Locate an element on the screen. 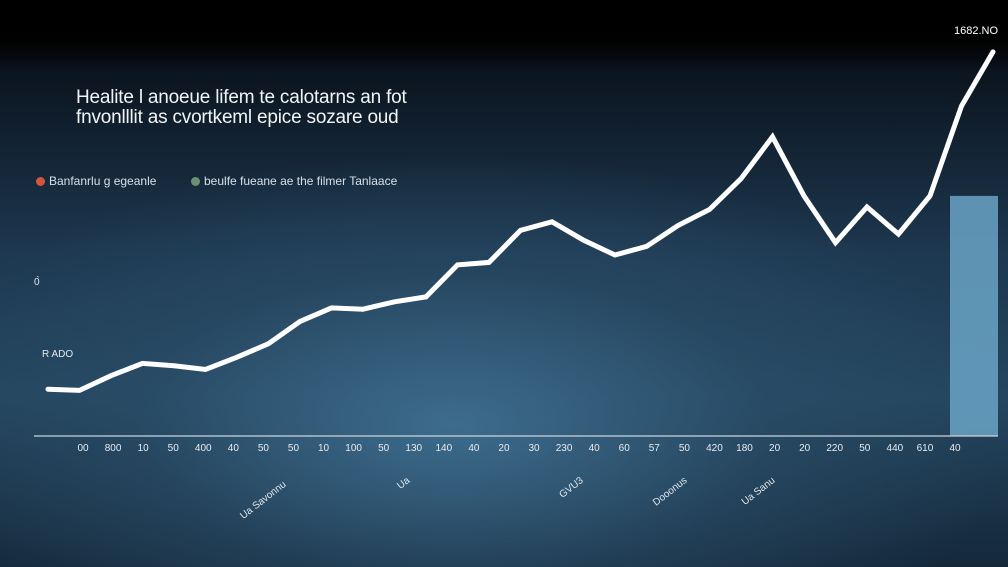 This screenshot has width=1008, height=567. x-tick-label: 220 is located at coordinates (835, 448).